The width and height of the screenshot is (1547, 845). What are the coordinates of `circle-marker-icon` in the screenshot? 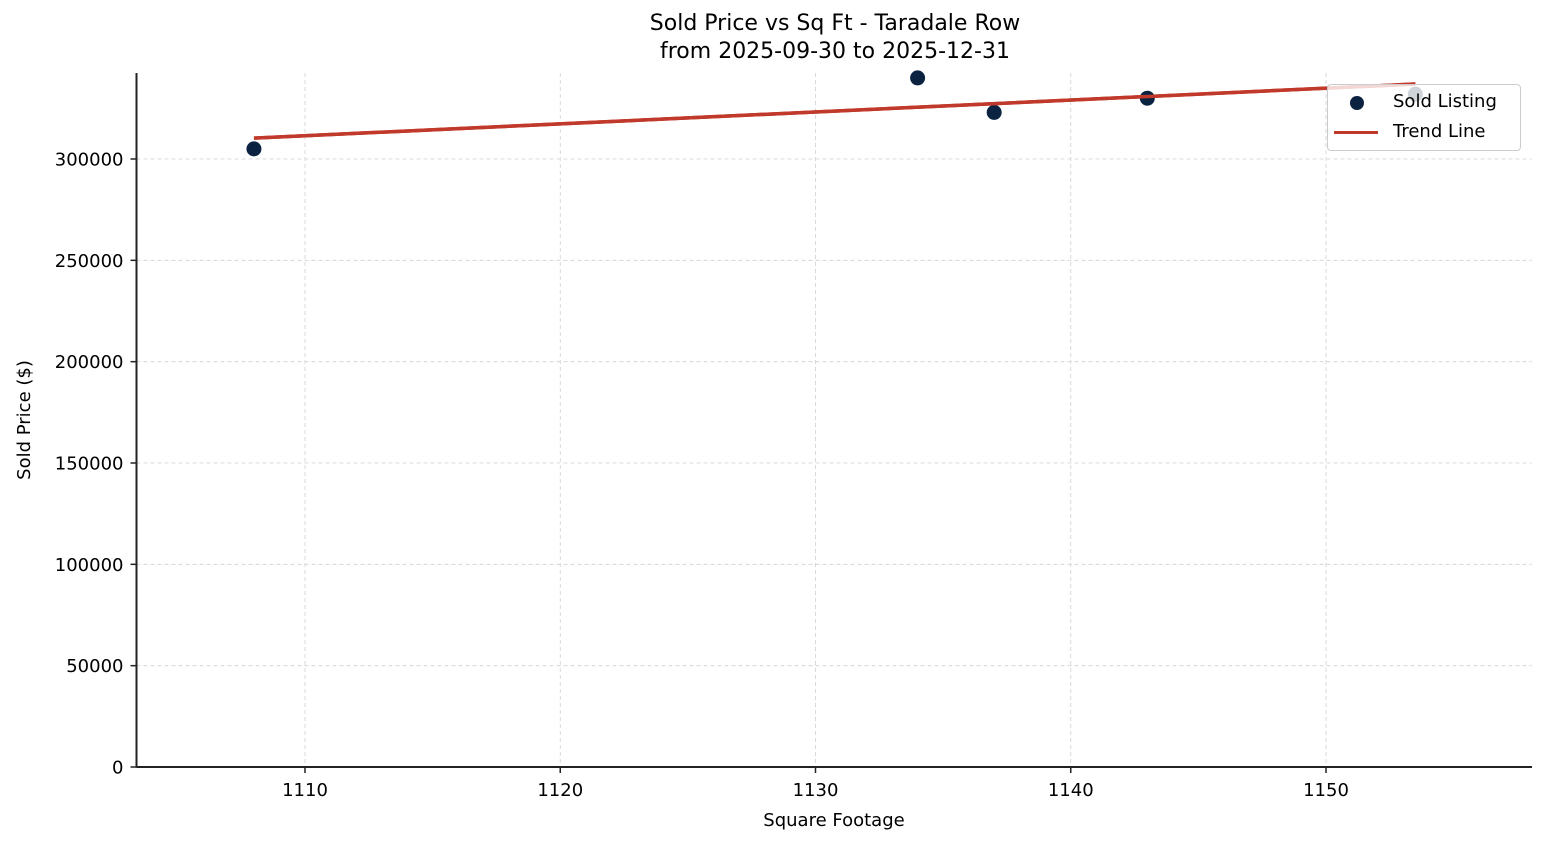 It's located at (1357, 103).